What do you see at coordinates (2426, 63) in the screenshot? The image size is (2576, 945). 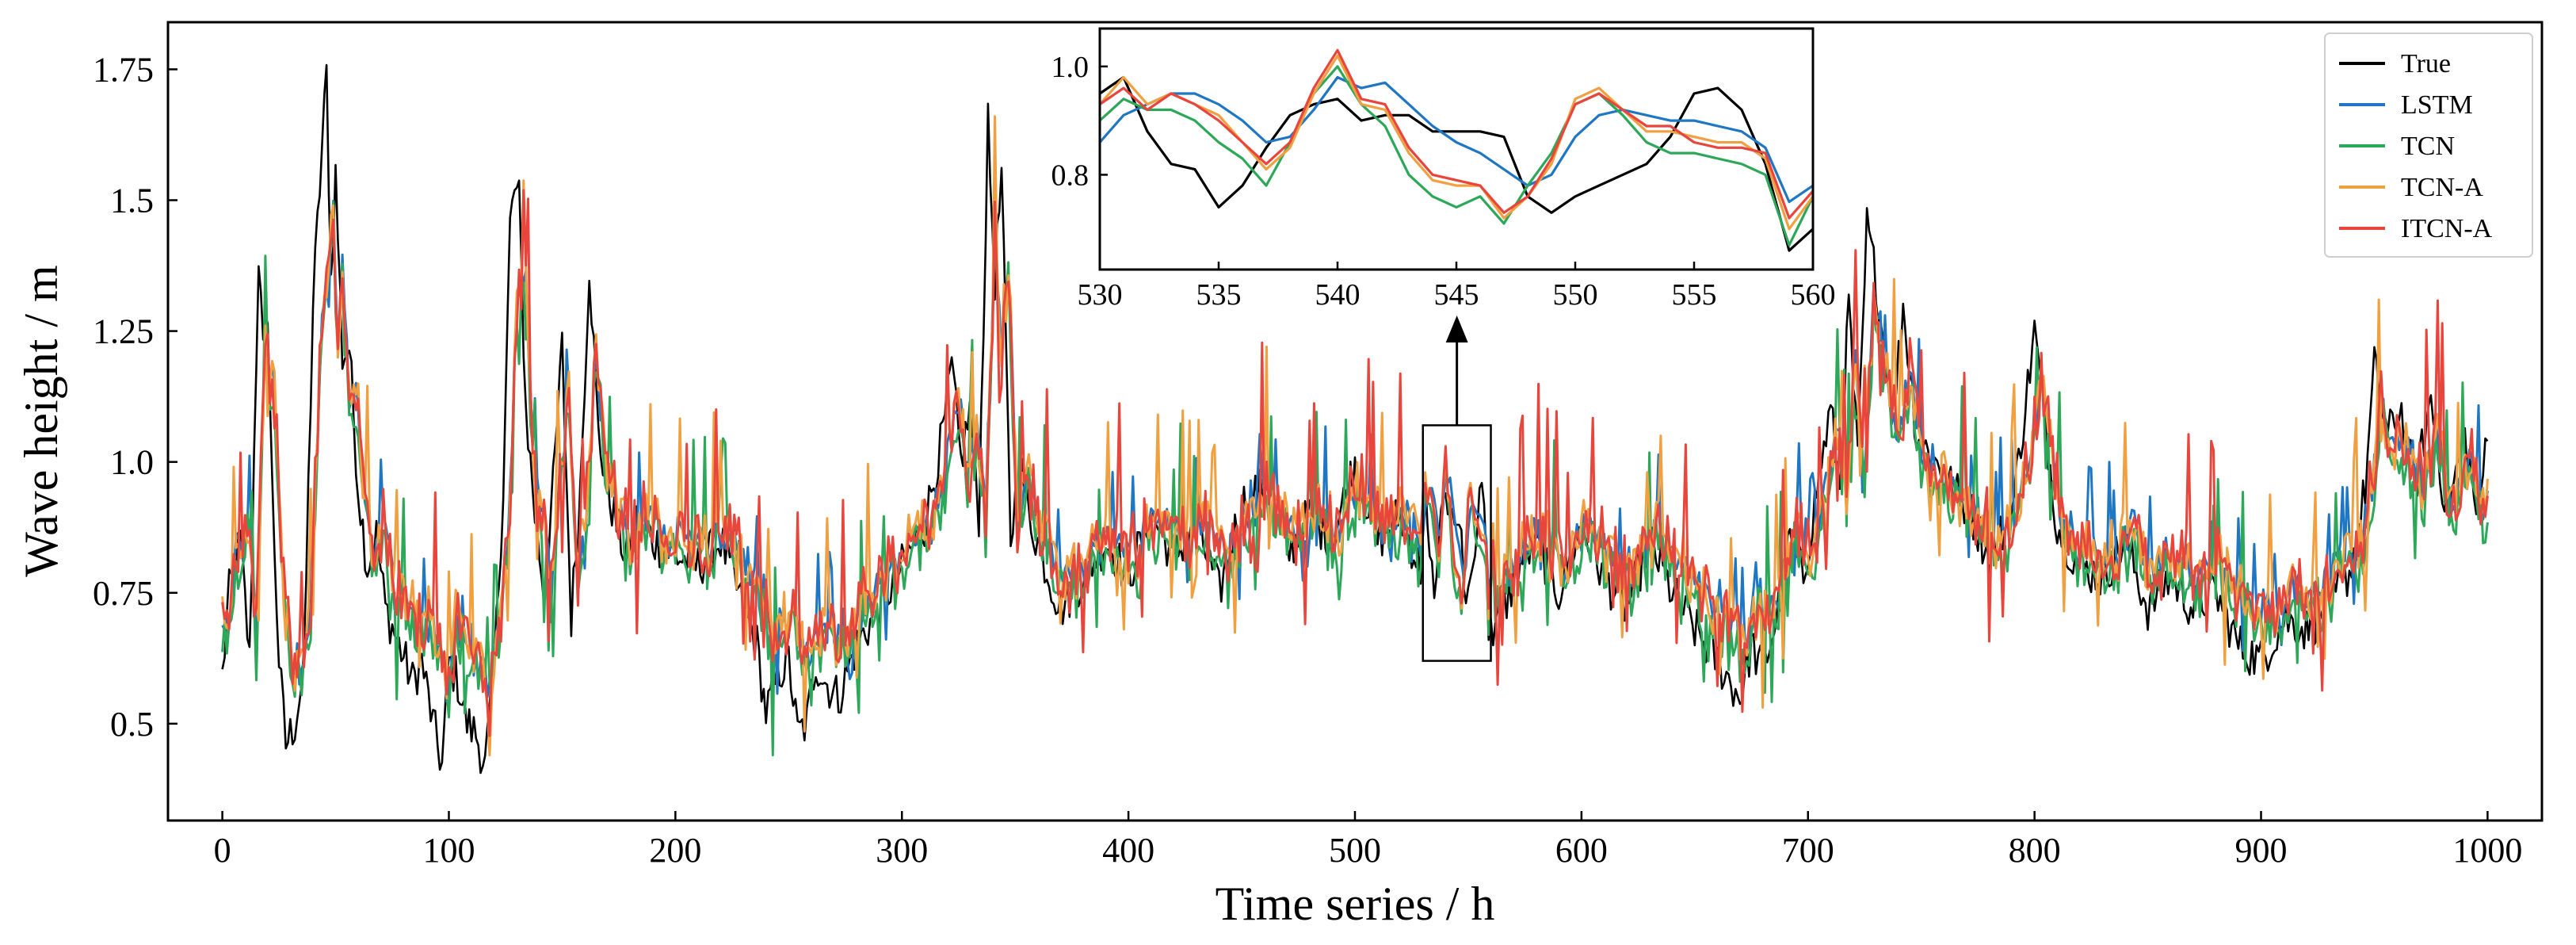 I see `legend-label-true: True` at bounding box center [2426, 63].